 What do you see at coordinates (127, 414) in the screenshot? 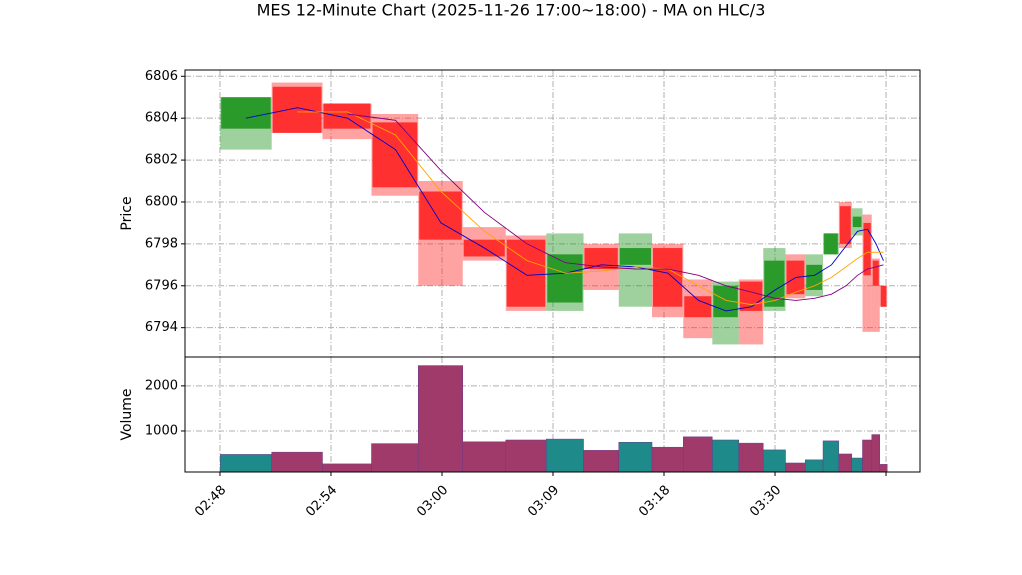
I see `y-axis-label: Volume` at bounding box center [127, 414].